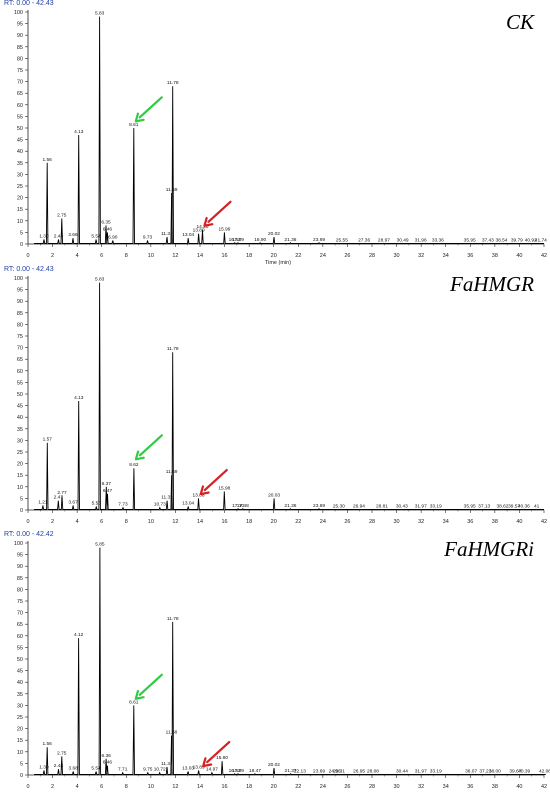  Describe the element at coordinates (384, 240) in the screenshot. I see `peak-label: 28.97` at that location.